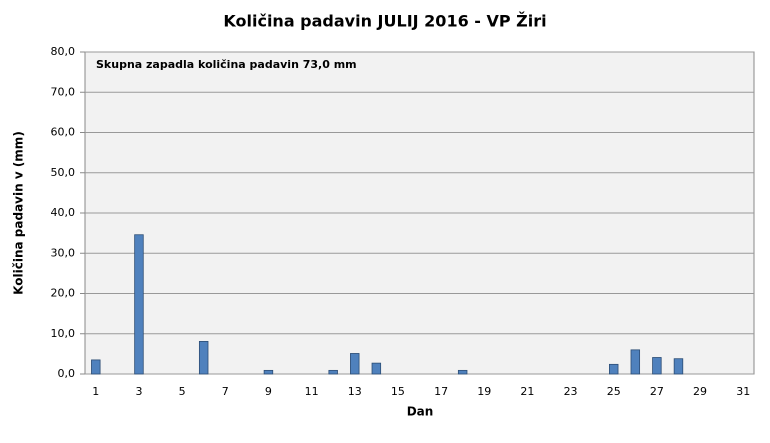 The width and height of the screenshot is (770, 443). I want to click on x-tick-label: 31, so click(743, 391).